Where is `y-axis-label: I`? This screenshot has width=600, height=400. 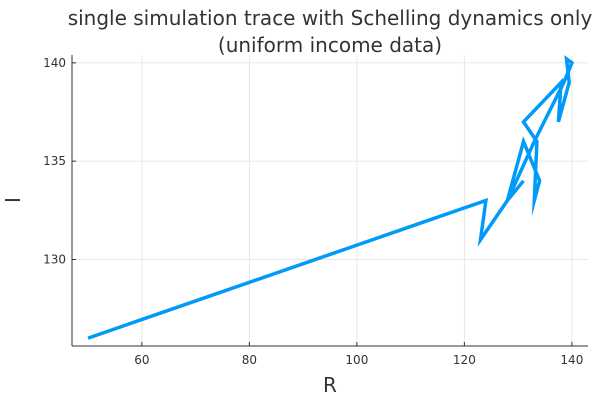 y-axis-label: I is located at coordinates (13, 200).